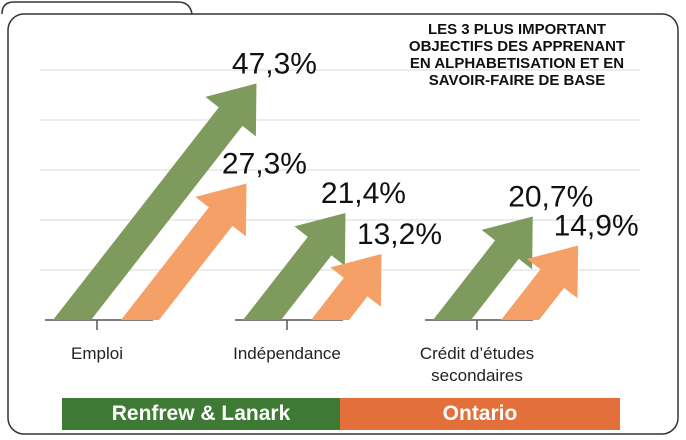 The width and height of the screenshot is (686, 440). What do you see at coordinates (517, 80) in the screenshot?
I see `chart-title: SAVOIR-FAIRE DE BASE` at bounding box center [517, 80].